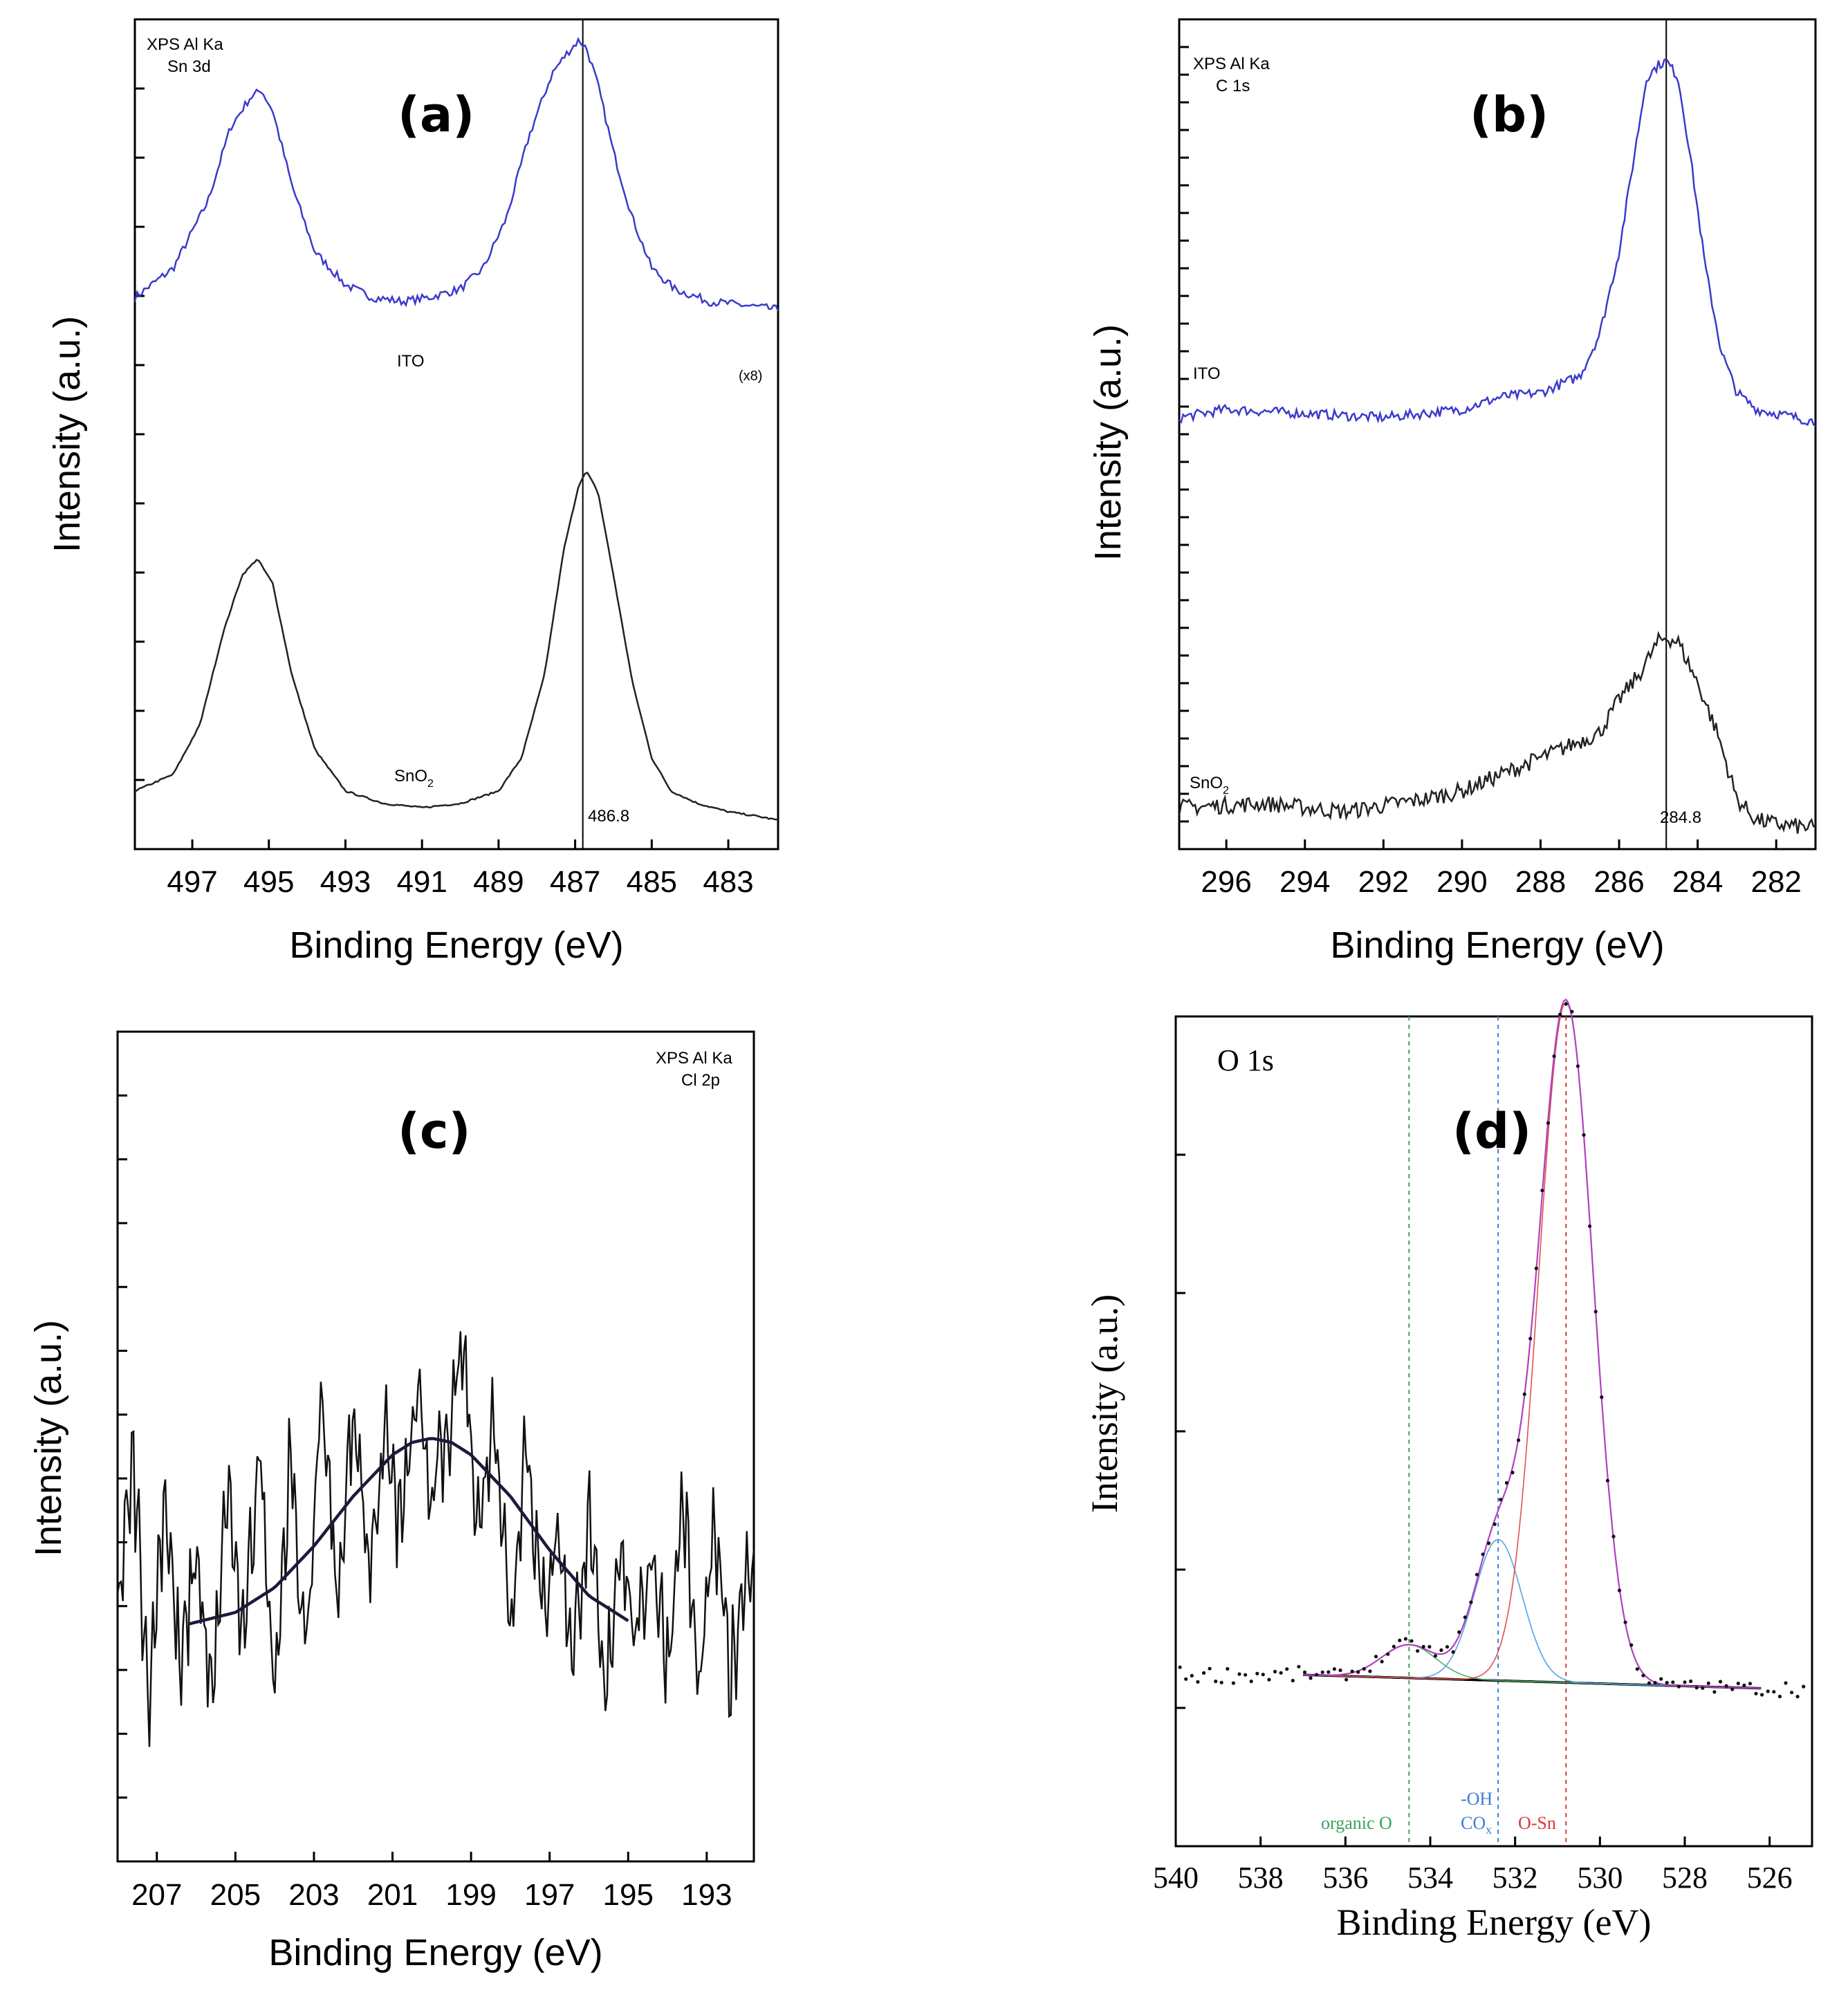 This screenshot has width=1848, height=2008. Describe the element at coordinates (1540, 882) in the screenshot. I see `x-tick-label-b-4: 288` at that location.